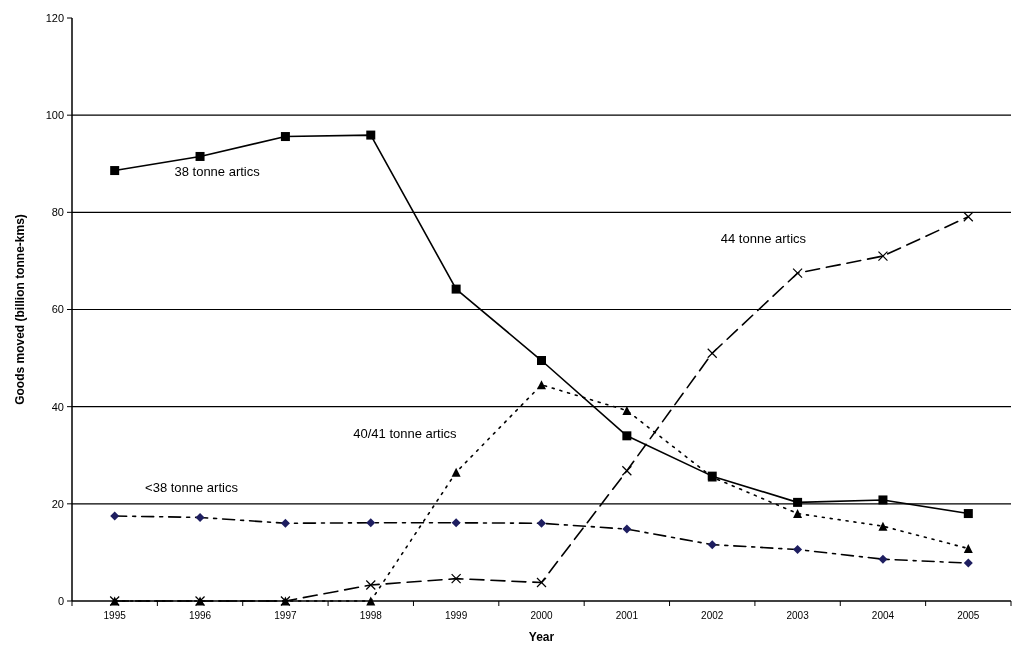 This screenshot has height=659, width=1021. What do you see at coordinates (192, 487) in the screenshot?
I see `series-label: <38 tonne artics` at bounding box center [192, 487].